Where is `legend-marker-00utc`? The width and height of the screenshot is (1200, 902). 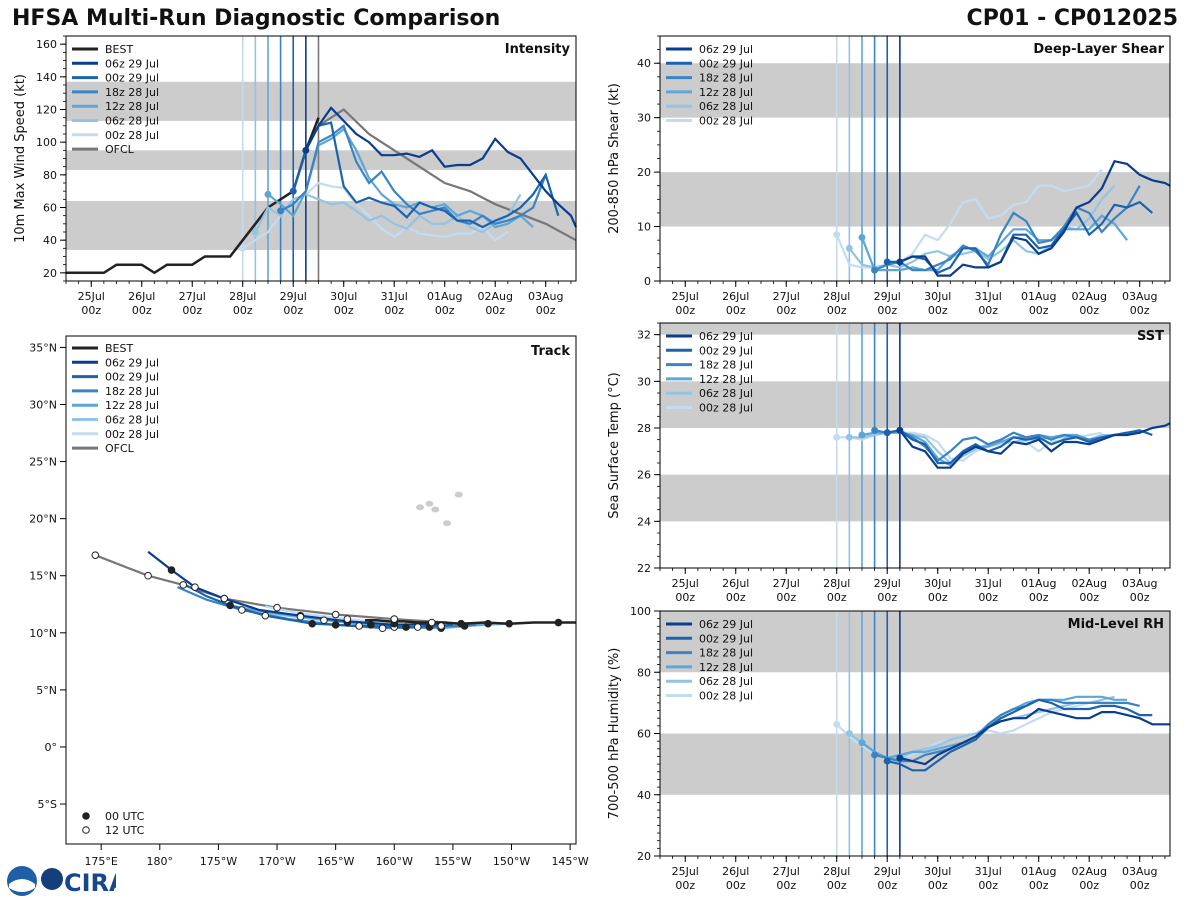 legend-marker-00utc is located at coordinates (86, 816).